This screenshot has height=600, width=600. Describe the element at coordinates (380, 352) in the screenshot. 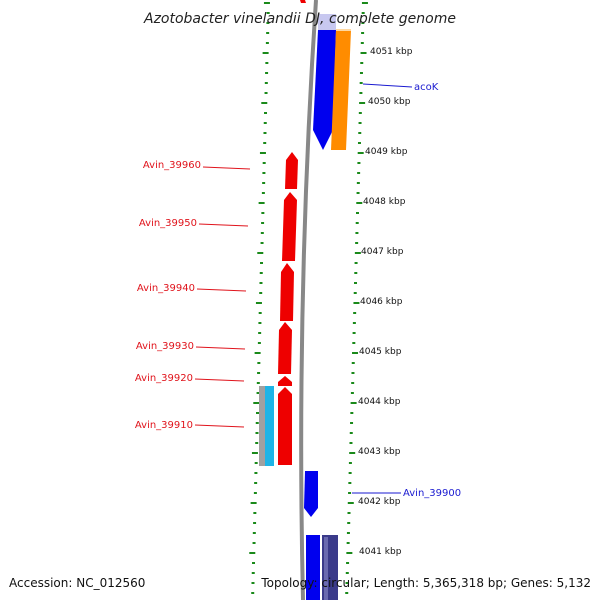

I see `scale-label: 4045 kbp` at that location.